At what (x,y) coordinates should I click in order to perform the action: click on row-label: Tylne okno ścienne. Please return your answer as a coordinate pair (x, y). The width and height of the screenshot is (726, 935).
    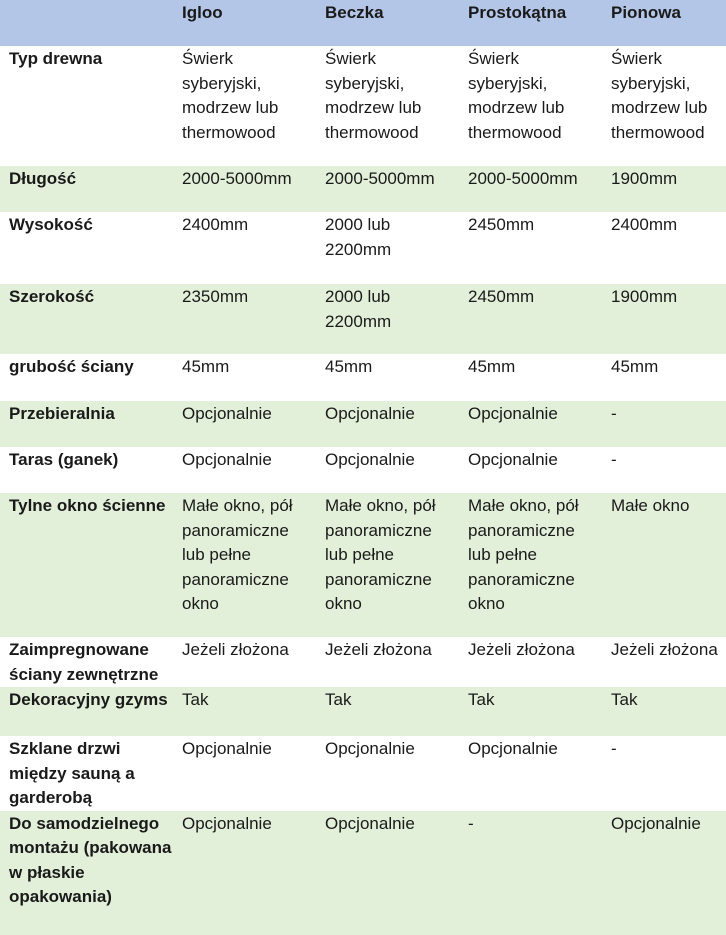
    Looking at the image, I should click on (86, 565).